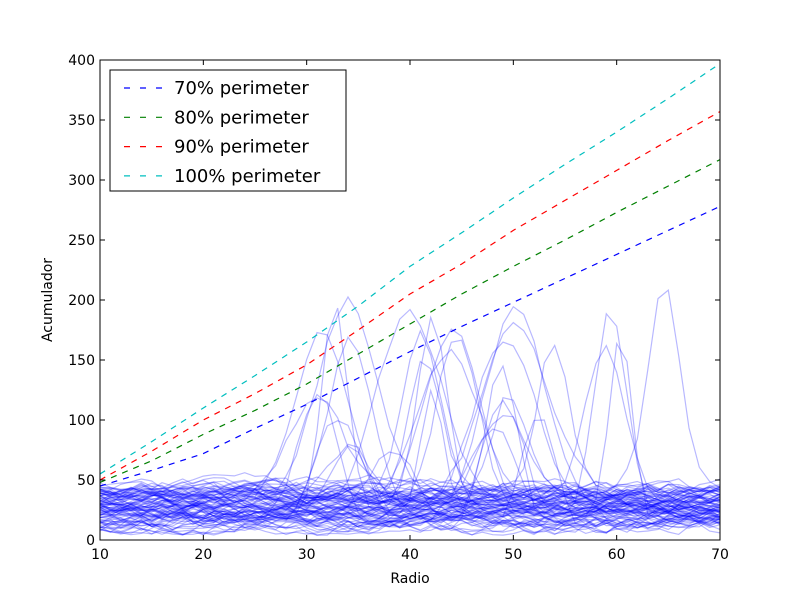 The width and height of the screenshot is (800, 600). Describe the element at coordinates (617, 555) in the screenshot. I see `x-tick-label: 60` at that location.